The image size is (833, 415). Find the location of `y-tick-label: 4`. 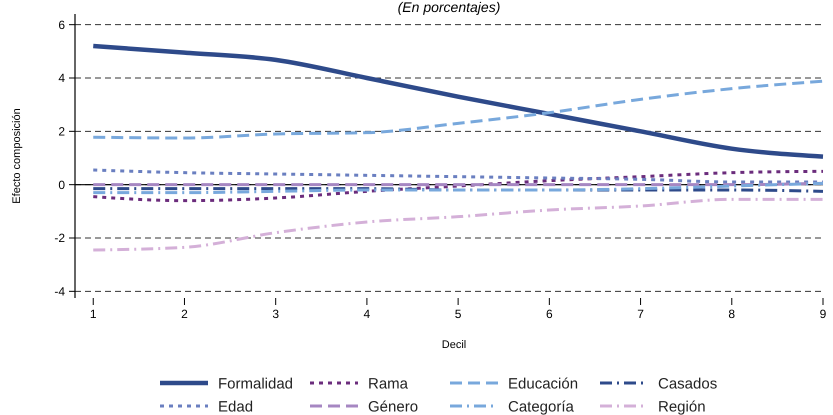

y-tick-label: 4 is located at coordinates (62, 78).